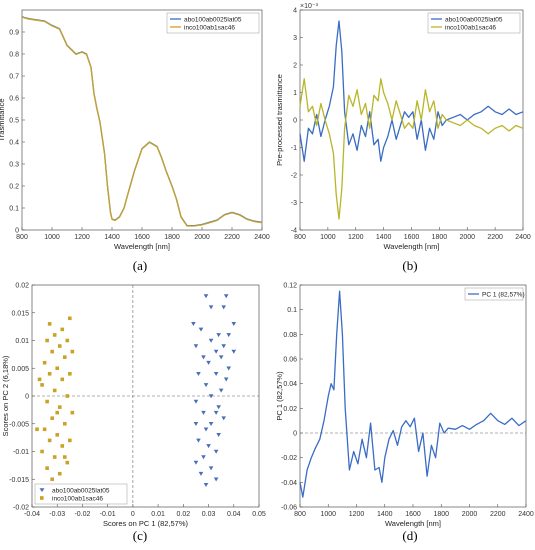 The image size is (535, 550). What do you see at coordinates (289, 458) in the screenshot?
I see `y-tick-label: -0.02` at bounding box center [289, 458].